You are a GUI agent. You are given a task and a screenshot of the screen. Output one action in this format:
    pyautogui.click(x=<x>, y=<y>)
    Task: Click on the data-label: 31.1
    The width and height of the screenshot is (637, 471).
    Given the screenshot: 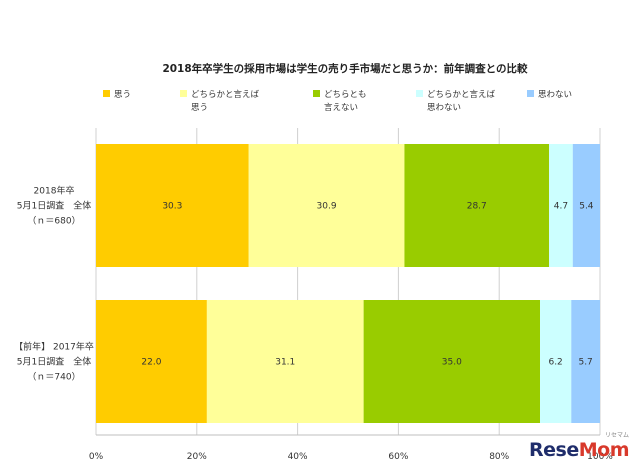 What is the action you would take?
    pyautogui.click(x=285, y=363)
    